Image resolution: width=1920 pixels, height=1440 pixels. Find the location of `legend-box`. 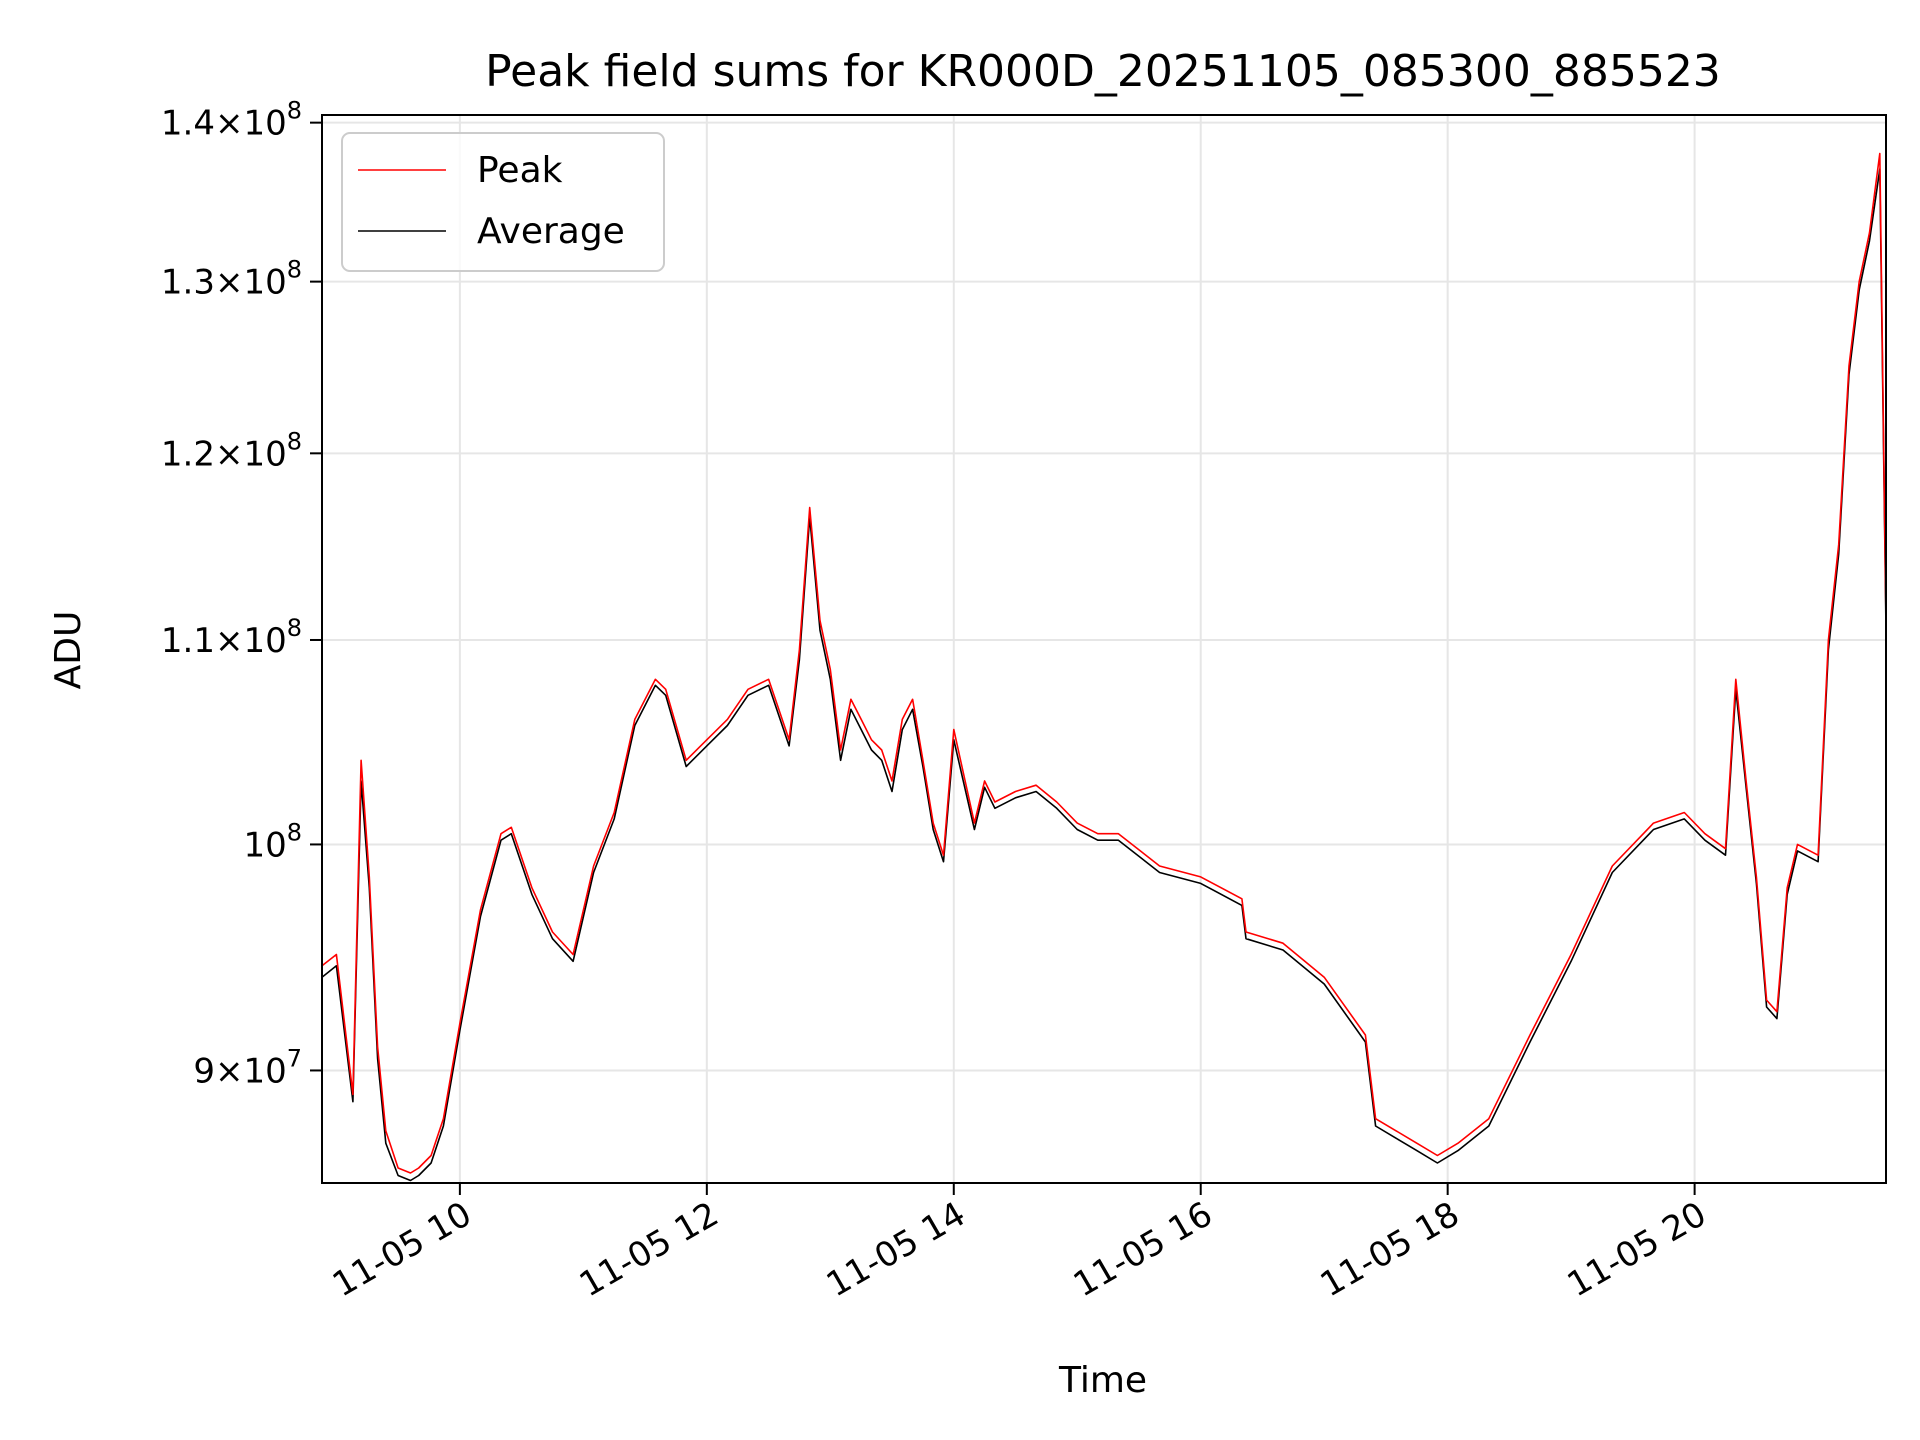

legend-box is located at coordinates (503, 202).